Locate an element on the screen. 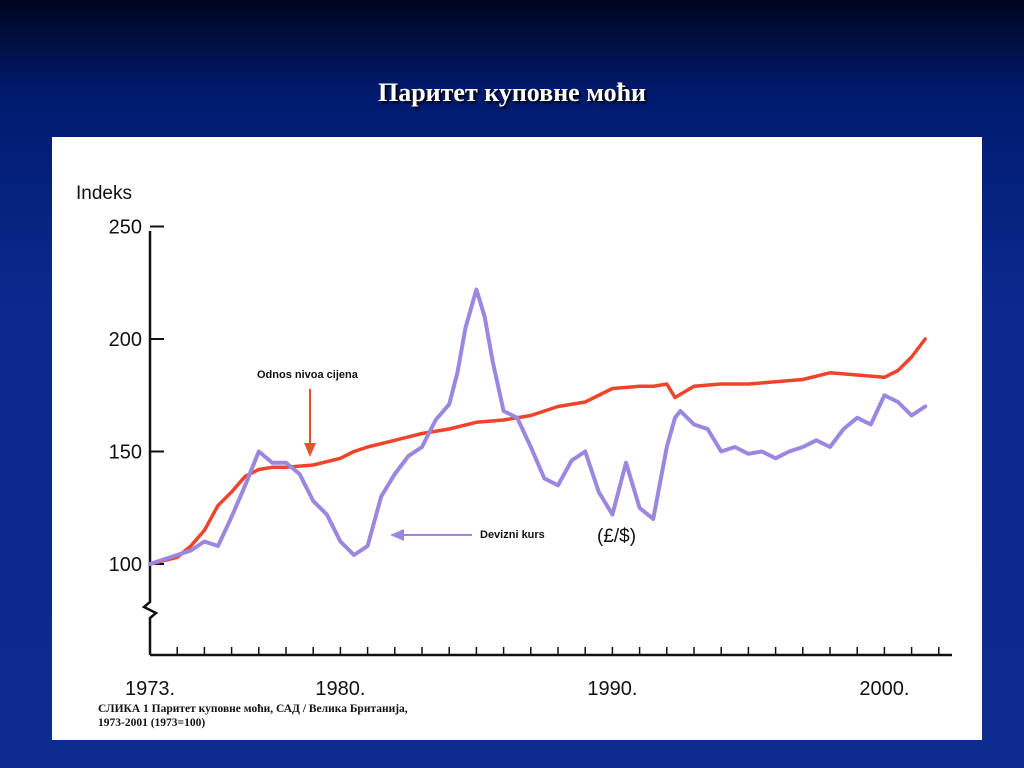  y-tick-label-250: 250 is located at coordinates (125, 228).